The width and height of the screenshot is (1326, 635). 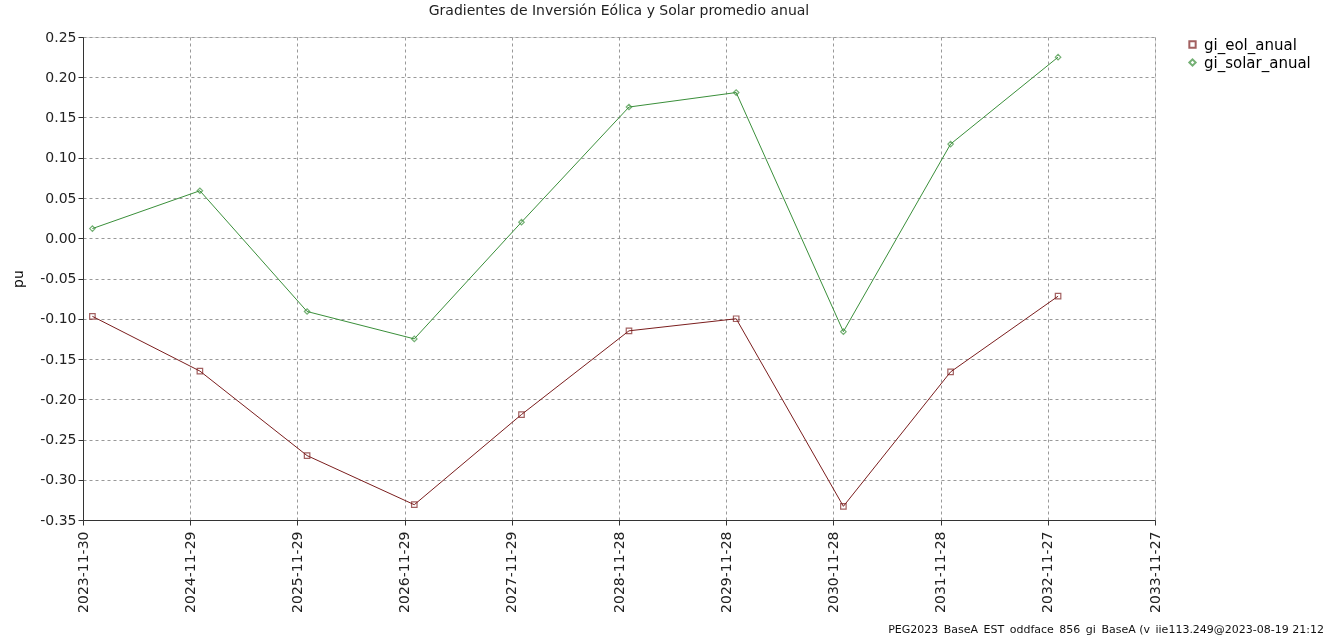 I want to click on x-tick-label: 2024-11-29, so click(x=189, y=572).